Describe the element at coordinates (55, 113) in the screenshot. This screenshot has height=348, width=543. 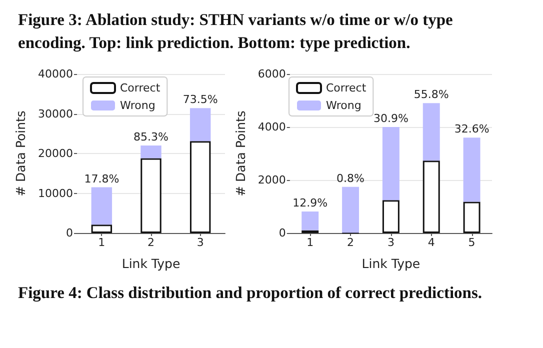
I see `y-tick-label: 30000` at that location.